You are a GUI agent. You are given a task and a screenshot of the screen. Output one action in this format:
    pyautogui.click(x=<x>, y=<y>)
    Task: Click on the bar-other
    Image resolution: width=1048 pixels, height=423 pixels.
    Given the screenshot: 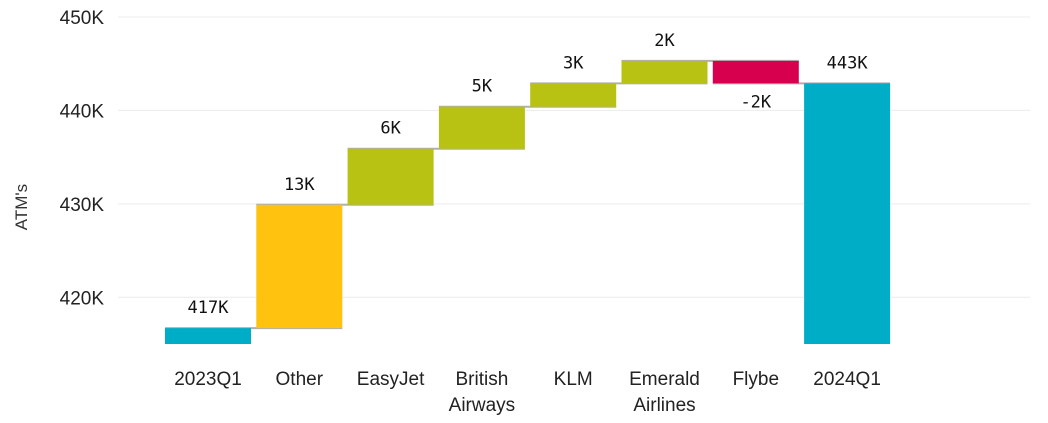 What is the action you would take?
    pyautogui.click(x=299, y=266)
    